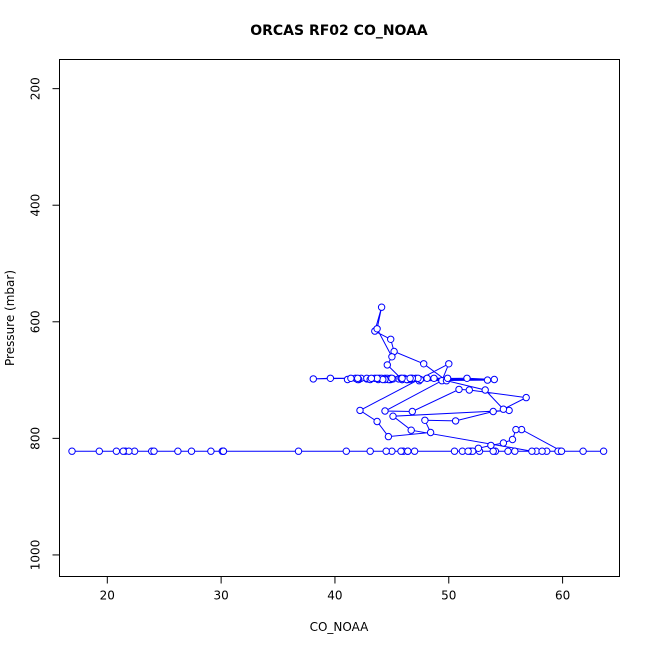 This screenshot has width=650, height=650. Describe the element at coordinates (10, 318) in the screenshot. I see `y-axis-label: Pressure (mbar)` at that location.